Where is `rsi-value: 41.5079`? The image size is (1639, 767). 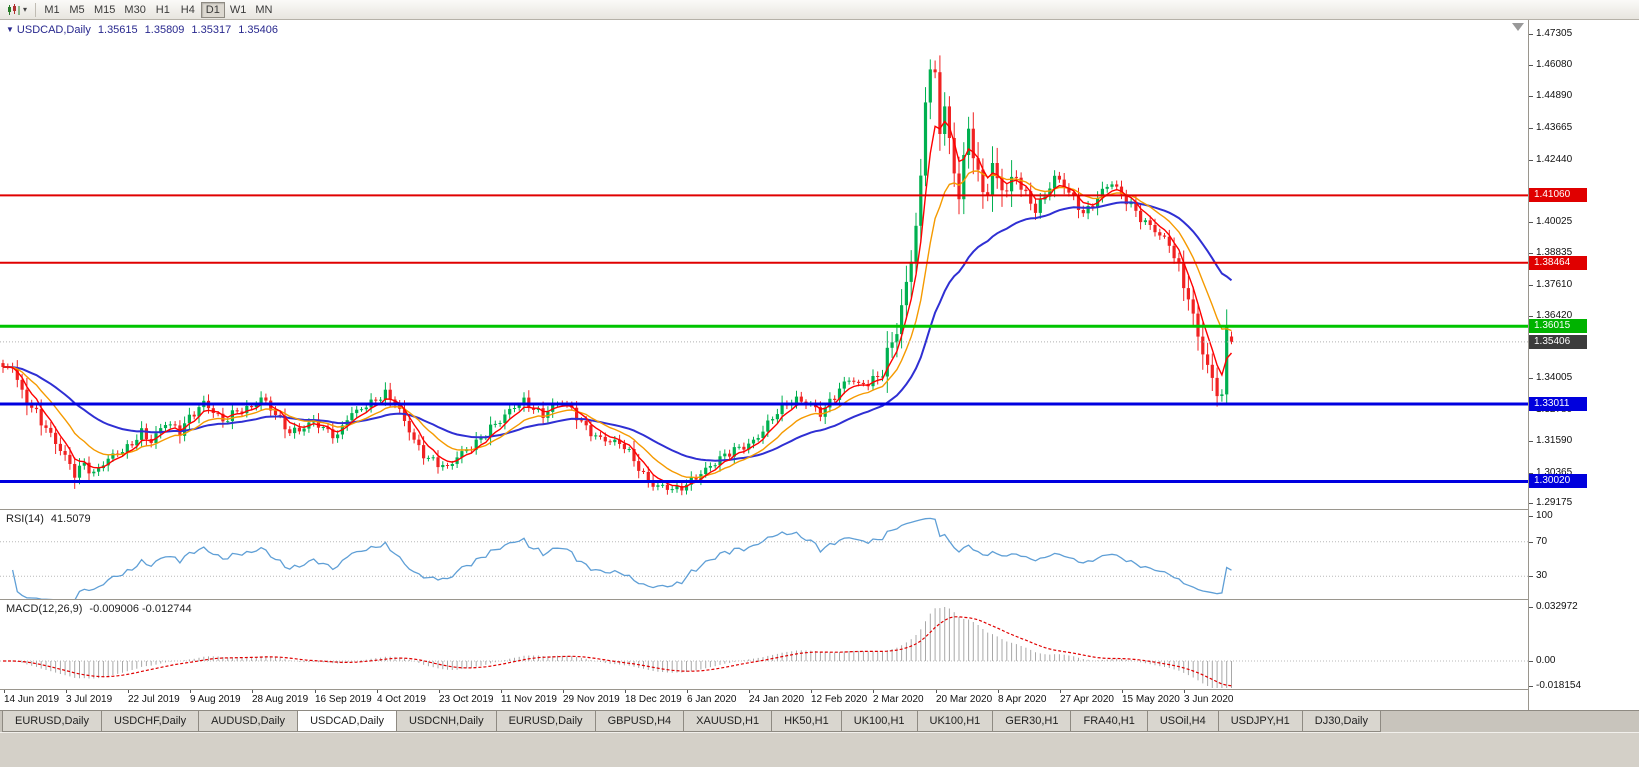
rsi-value: 41.5079 is located at coordinates (70, 519).